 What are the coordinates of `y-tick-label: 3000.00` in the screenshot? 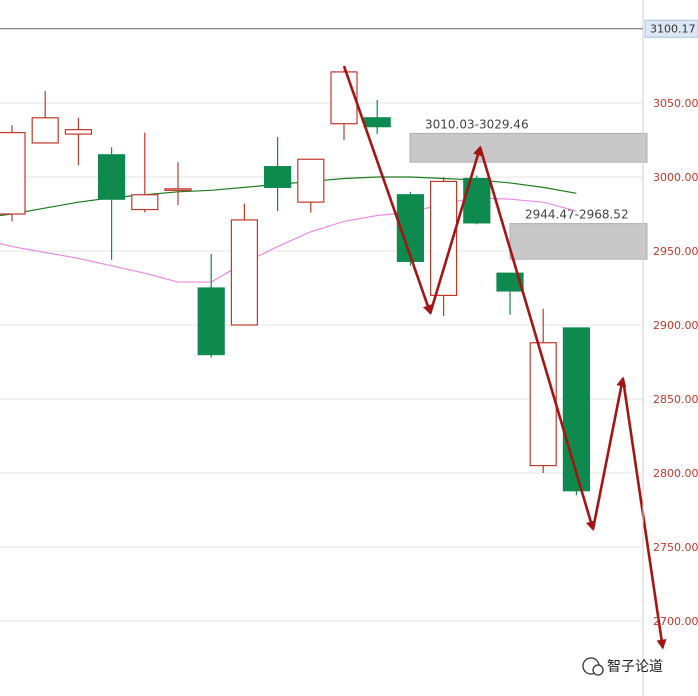 It's located at (675, 177).